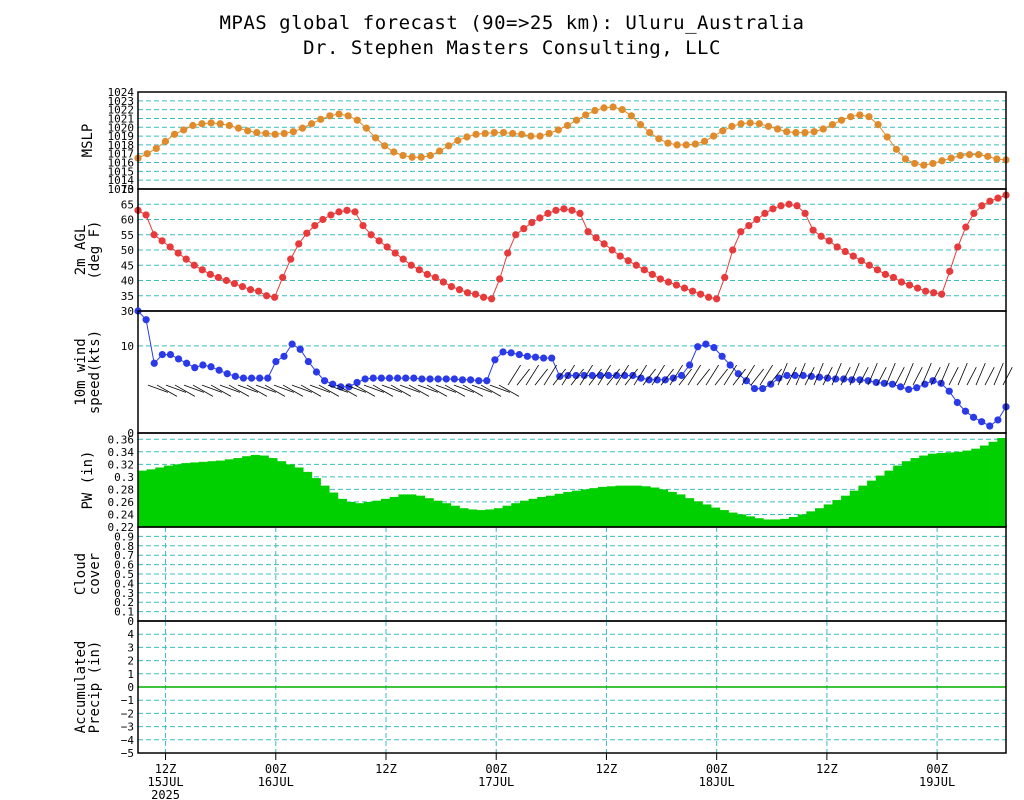  Describe the element at coordinates (95, 687) in the screenshot. I see `axis-title-line: Precip (in)` at that location.